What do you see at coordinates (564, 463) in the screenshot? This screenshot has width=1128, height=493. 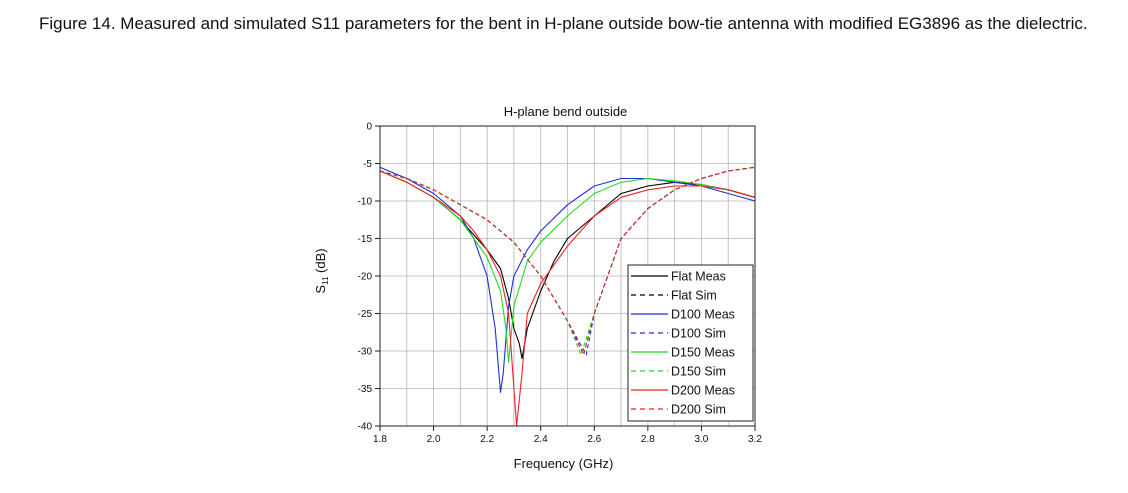 I see `x-axis-title: Frequency (GHz)` at bounding box center [564, 463].